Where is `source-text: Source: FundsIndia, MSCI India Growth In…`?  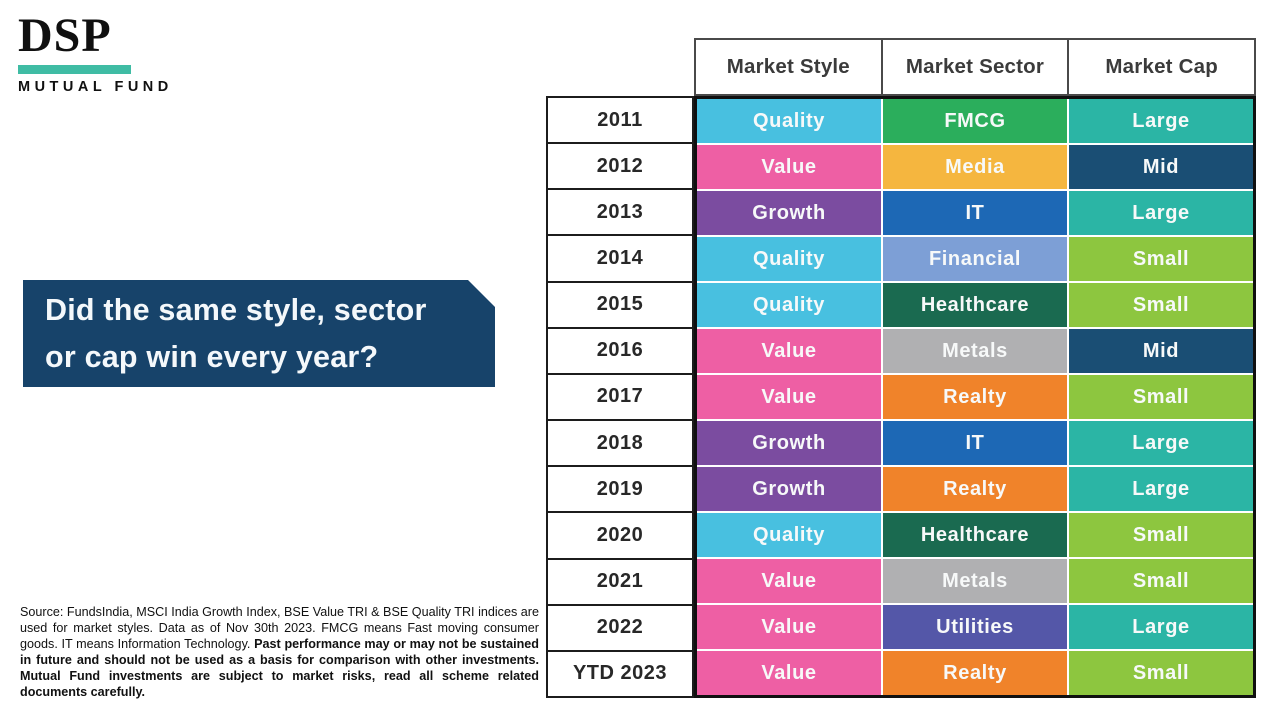
source-text: Source: FundsIndia, MSCI India Growth In… is located at coordinates (279, 628).